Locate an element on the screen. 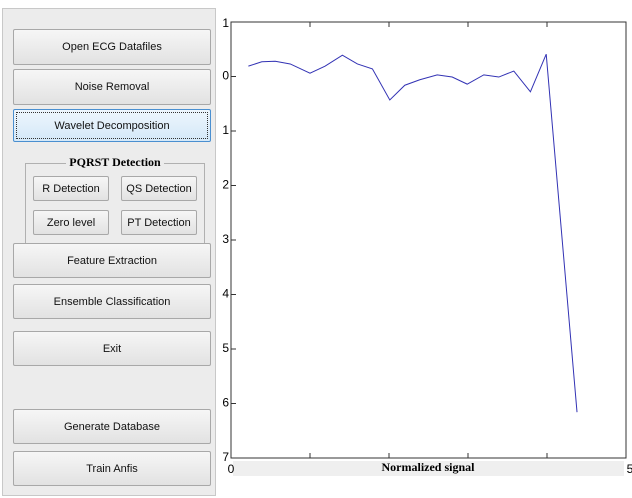 The height and width of the screenshot is (498, 632). button: Noise Removal is located at coordinates (112, 87).